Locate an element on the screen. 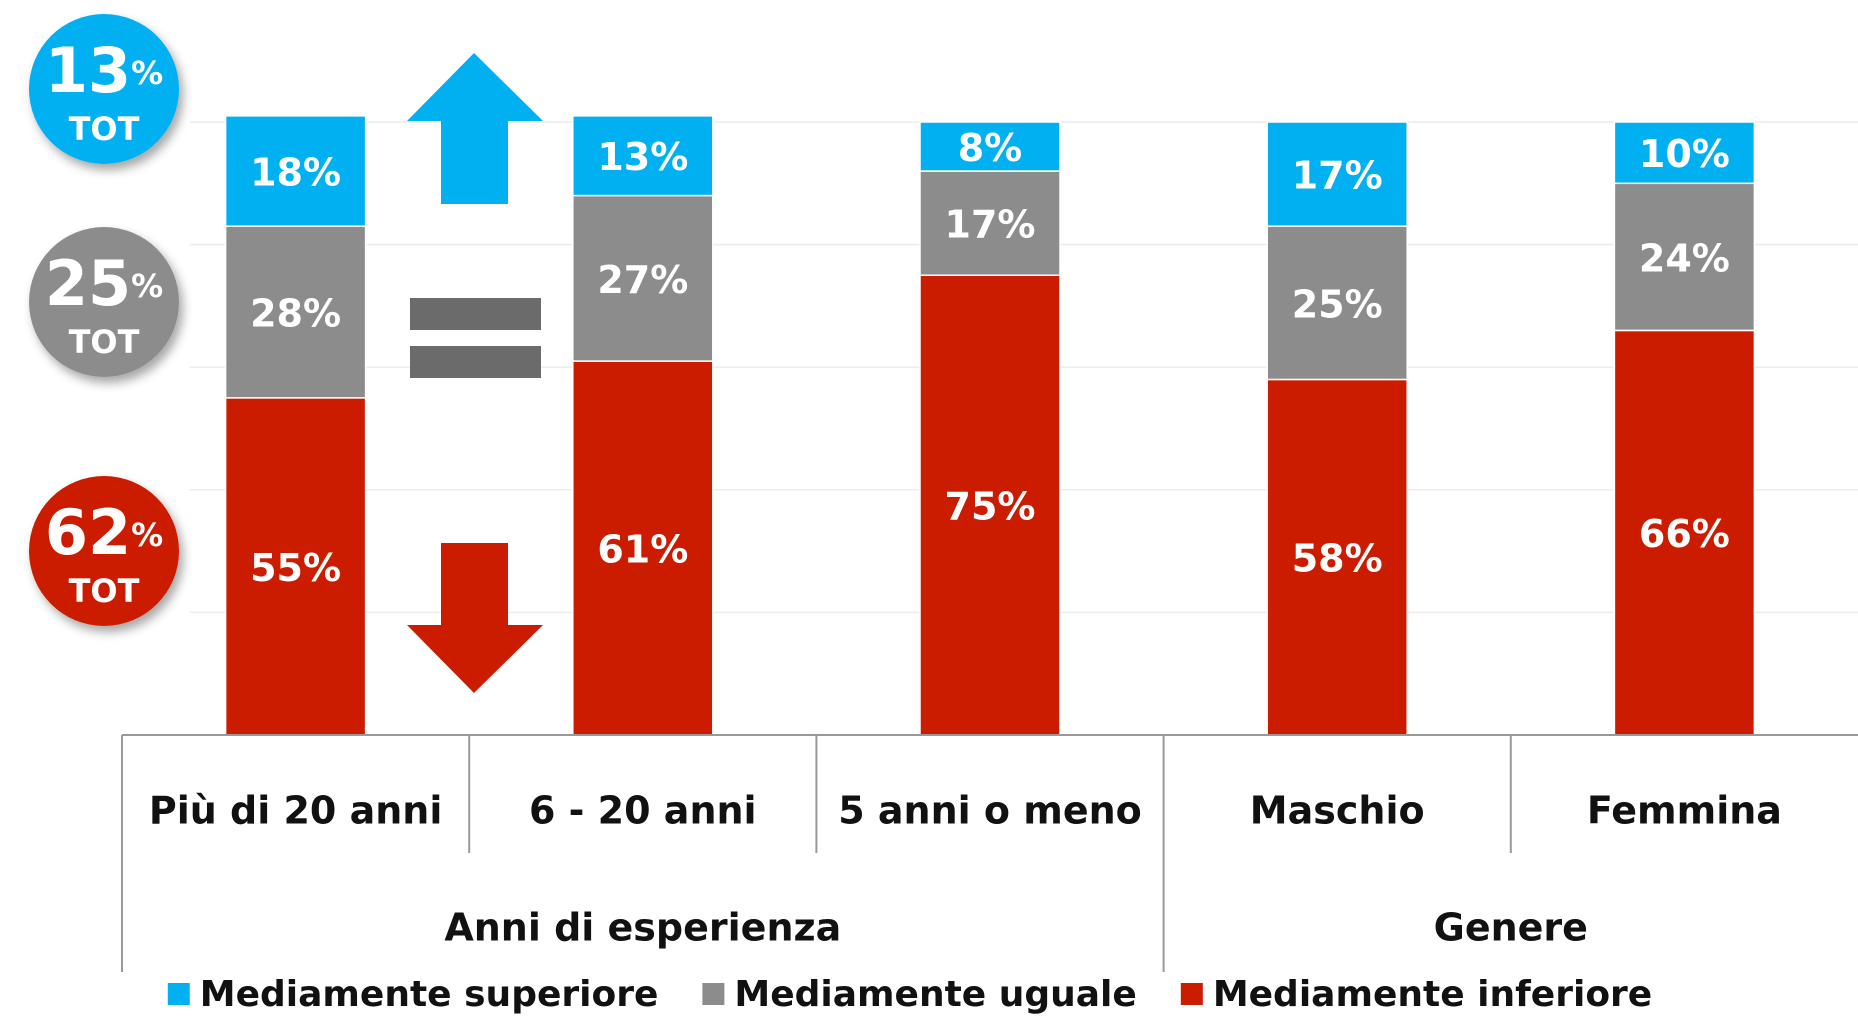  value-label: 75% is located at coordinates (990, 507).